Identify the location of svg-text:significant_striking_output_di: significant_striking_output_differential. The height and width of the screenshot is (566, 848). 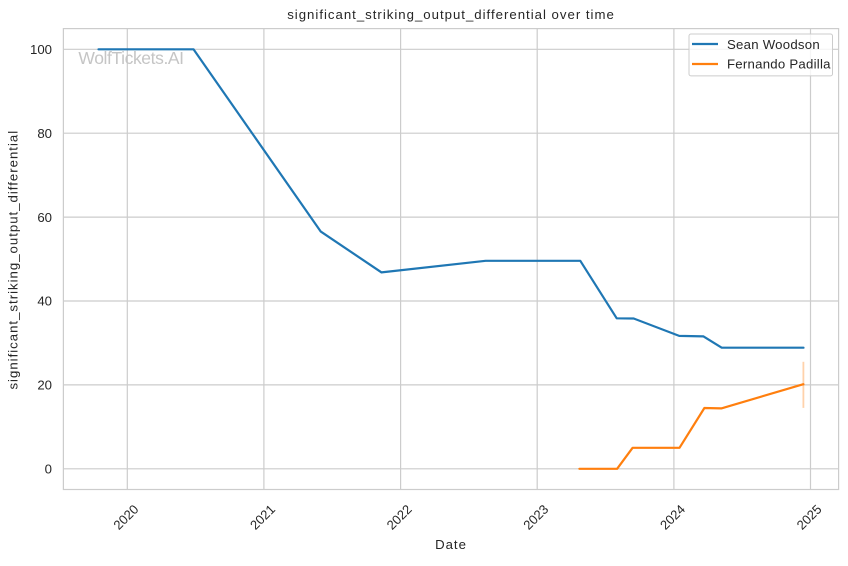
(13, 260).